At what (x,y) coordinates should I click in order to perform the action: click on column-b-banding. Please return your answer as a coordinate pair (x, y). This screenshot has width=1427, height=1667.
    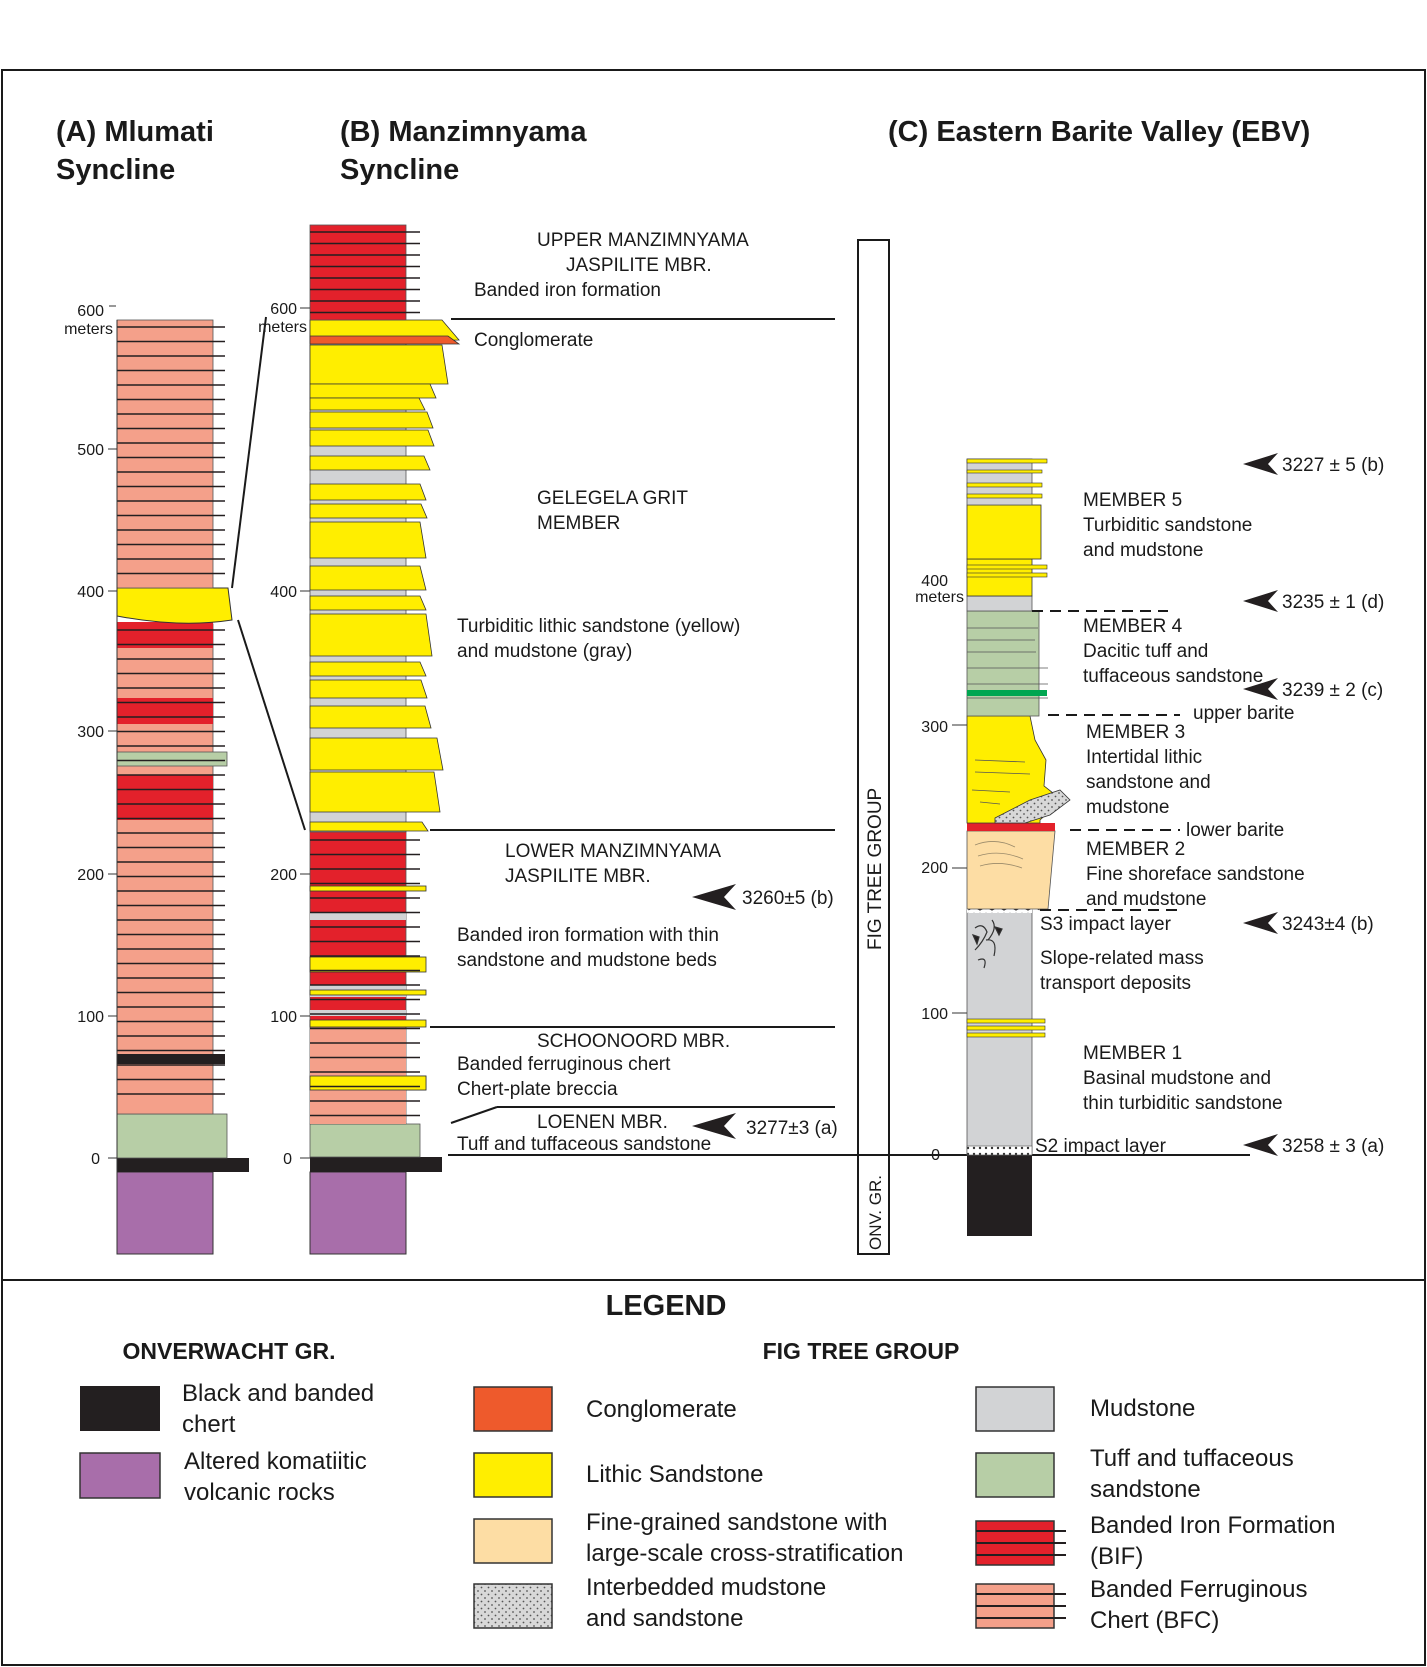
    Looking at the image, I should click on (365, 674).